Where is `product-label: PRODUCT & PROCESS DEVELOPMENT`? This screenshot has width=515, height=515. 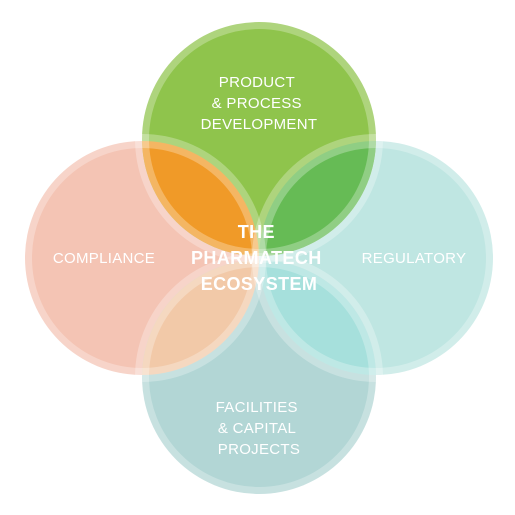 product-label: PRODUCT & PROCESS DEVELOPMENT is located at coordinates (259, 103).